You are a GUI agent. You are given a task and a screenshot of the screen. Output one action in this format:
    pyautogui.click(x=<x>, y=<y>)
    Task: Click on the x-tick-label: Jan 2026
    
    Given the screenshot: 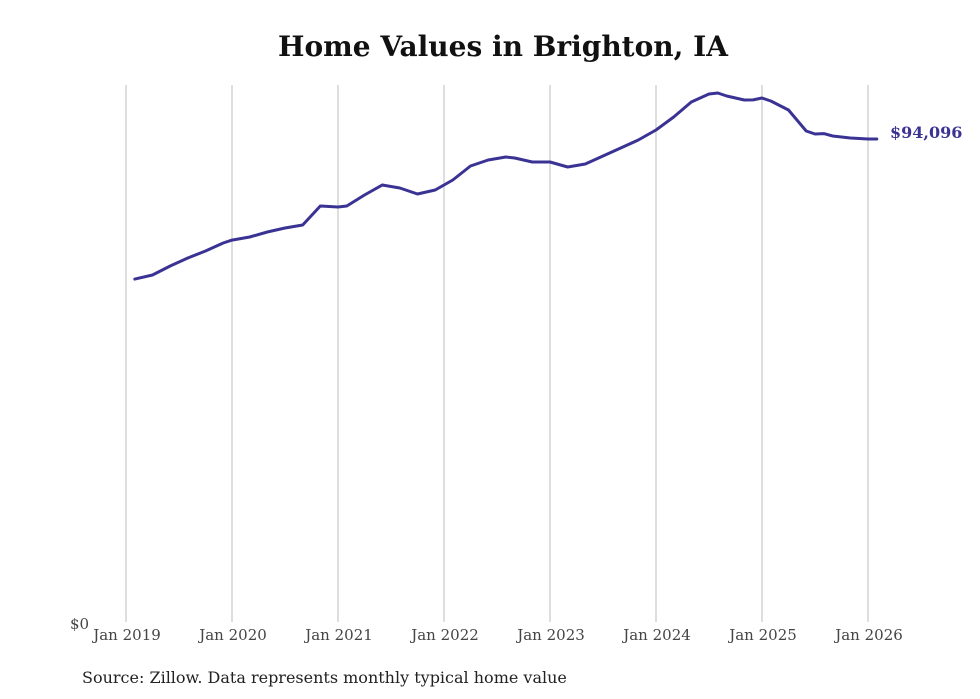 What is the action you would take?
    pyautogui.click(x=868, y=635)
    